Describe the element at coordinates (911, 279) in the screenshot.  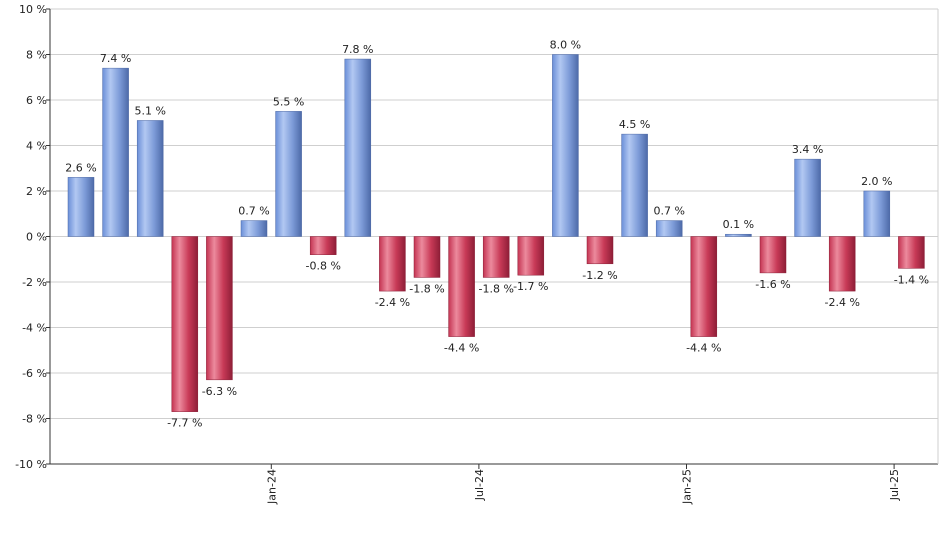
I see `bar-value-label: -1.4 %` at that location.